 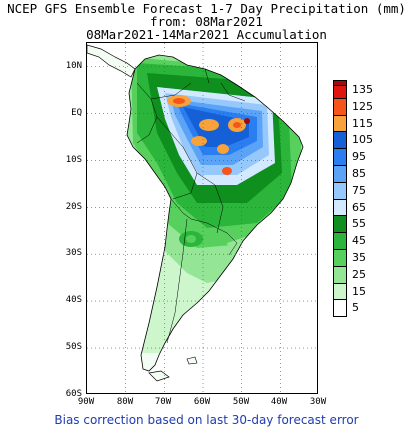 What do you see at coordinates (86, 402) in the screenshot?
I see `lon-label: 90W` at bounding box center [86, 402].